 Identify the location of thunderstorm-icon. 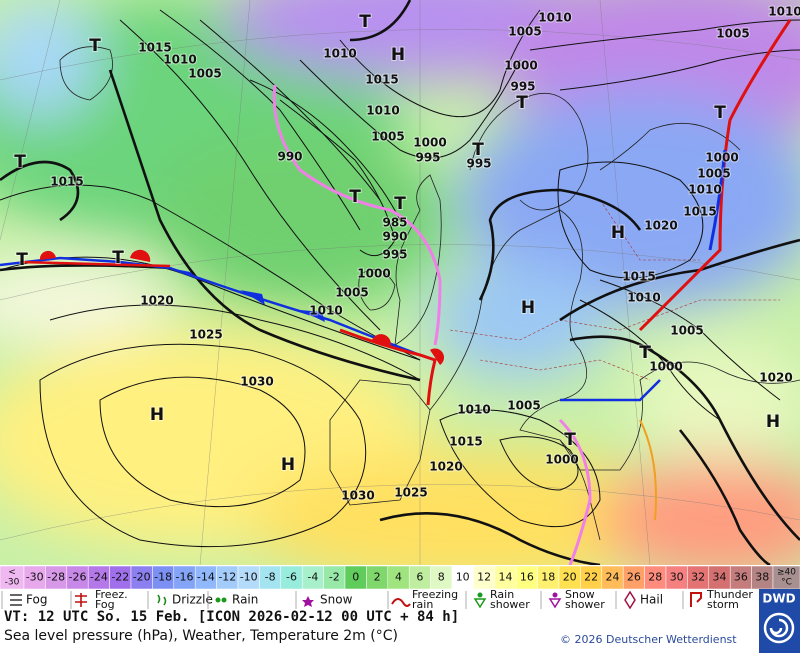
(696, 599).